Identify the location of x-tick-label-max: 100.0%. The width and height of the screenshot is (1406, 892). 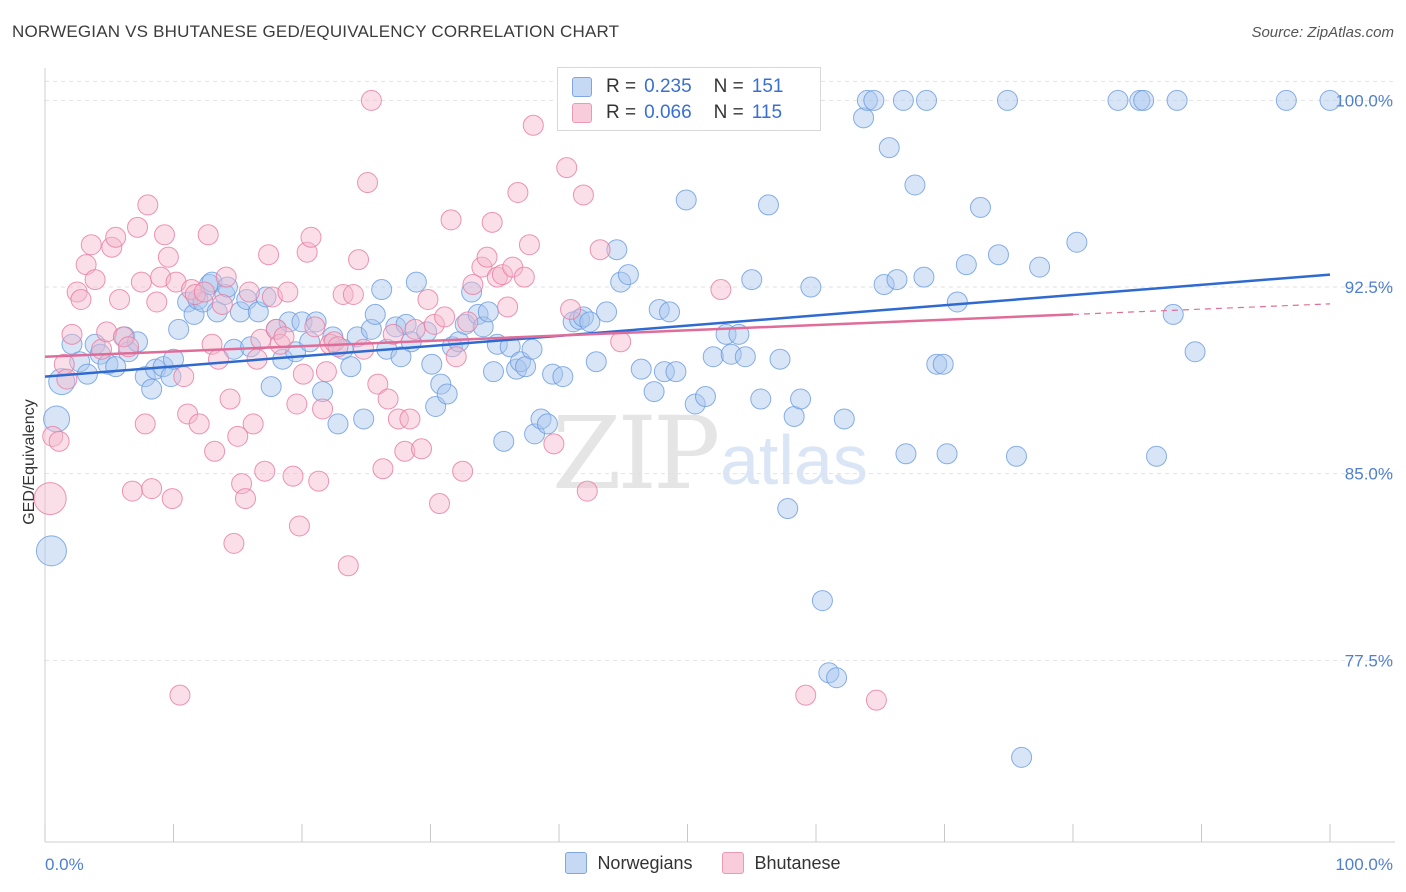
(1364, 864).